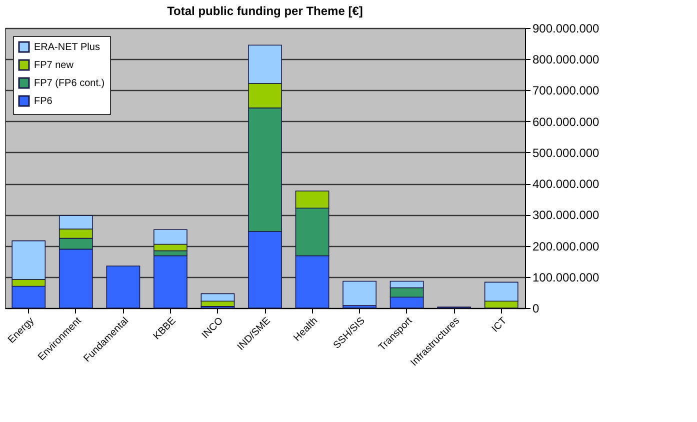  I want to click on y-tick-label: 600.000.000, so click(566, 121).